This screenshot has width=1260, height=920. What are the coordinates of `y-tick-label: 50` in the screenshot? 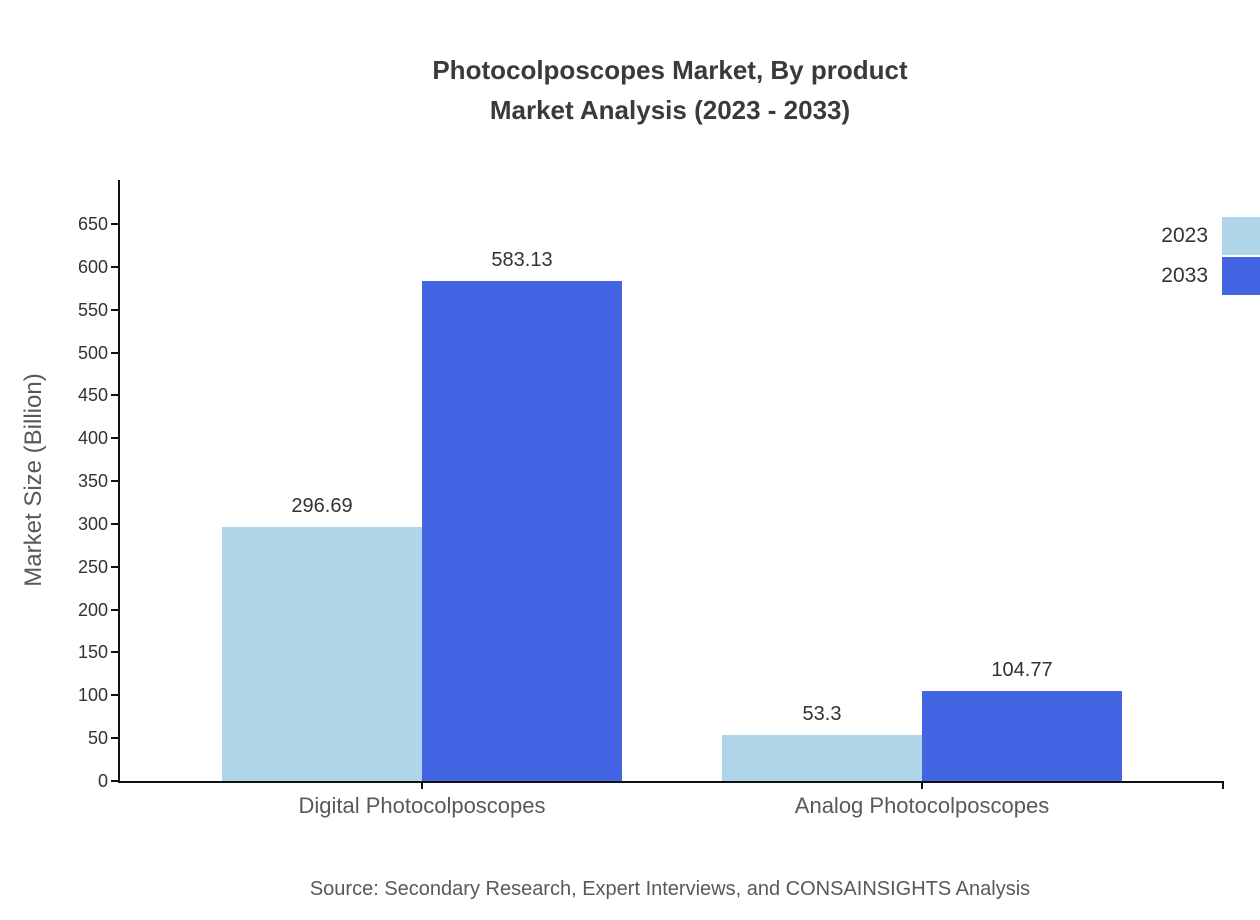 It's located at (97, 738).